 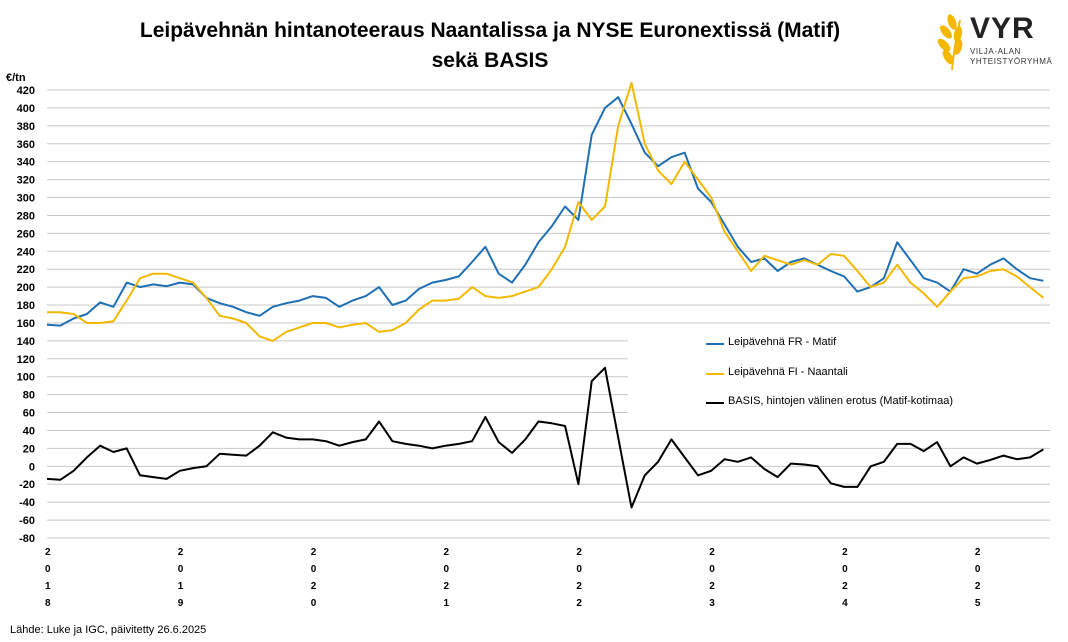 What do you see at coordinates (26, 270) in the screenshot?
I see `y-tick-label: 220` at bounding box center [26, 270].